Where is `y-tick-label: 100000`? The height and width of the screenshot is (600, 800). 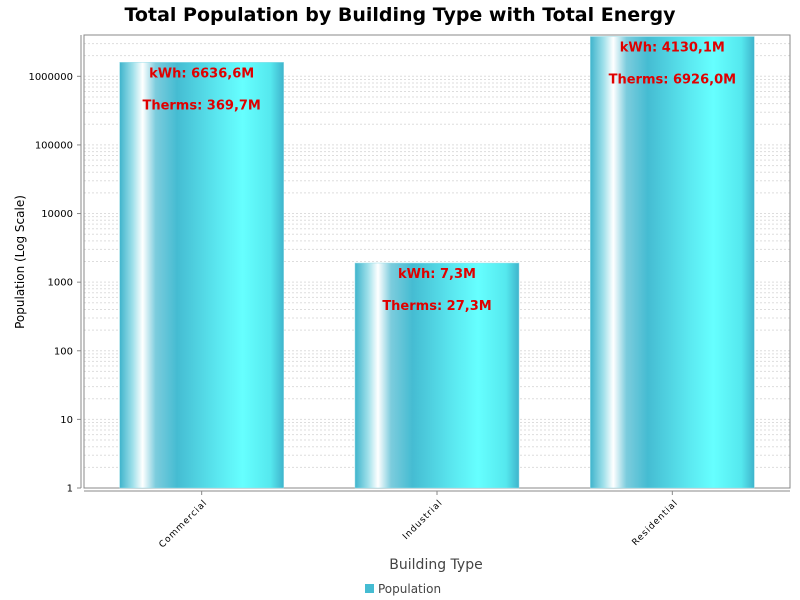
y-tick-label: 100000 is located at coordinates (54, 145).